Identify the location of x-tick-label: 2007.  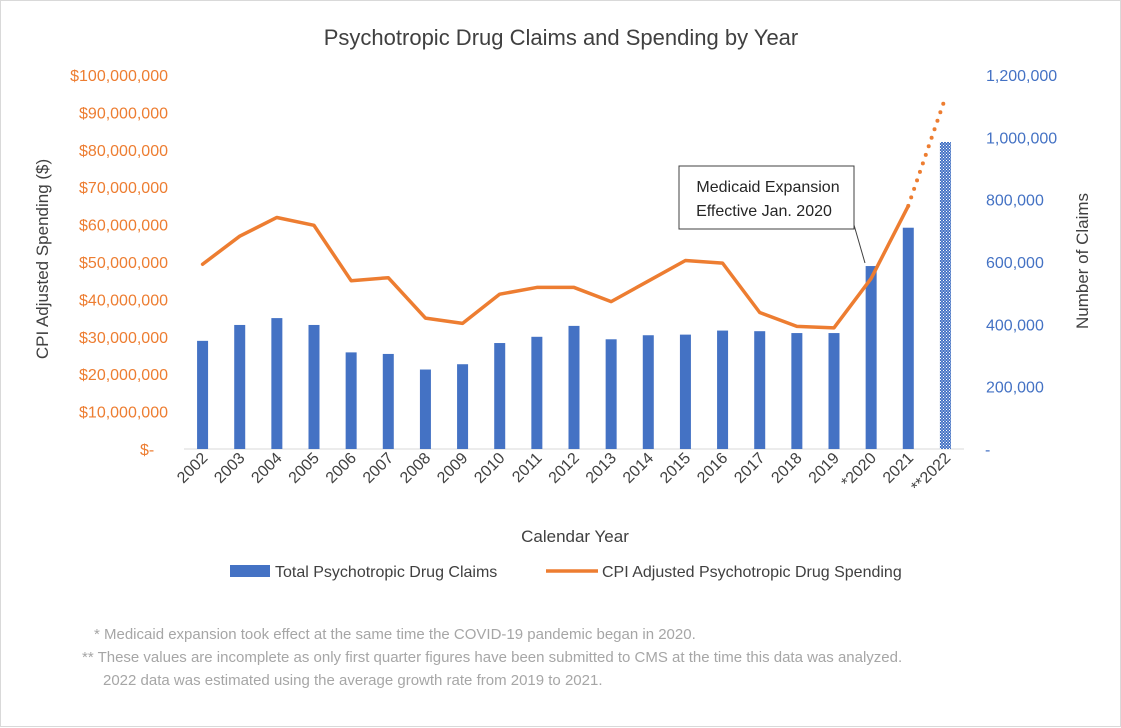
(378, 468).